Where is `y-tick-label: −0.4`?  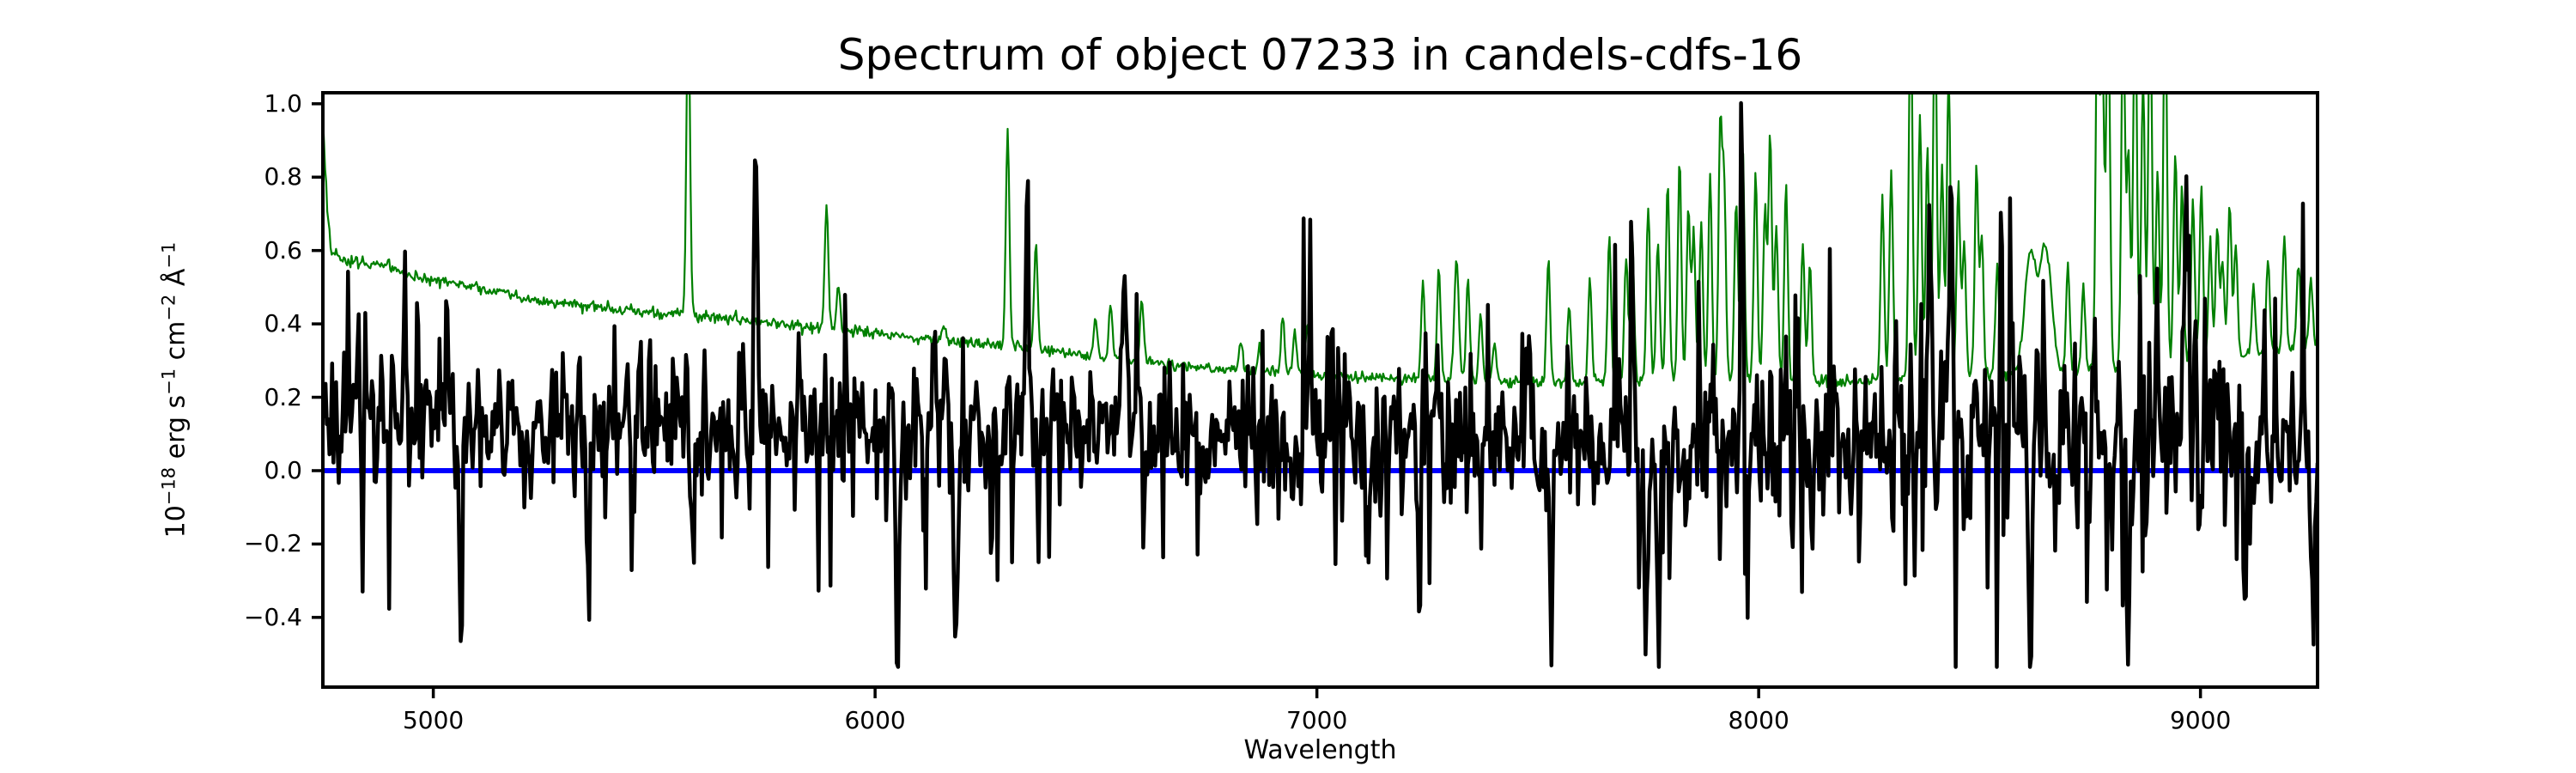 y-tick-label: −0.4 is located at coordinates (273, 616).